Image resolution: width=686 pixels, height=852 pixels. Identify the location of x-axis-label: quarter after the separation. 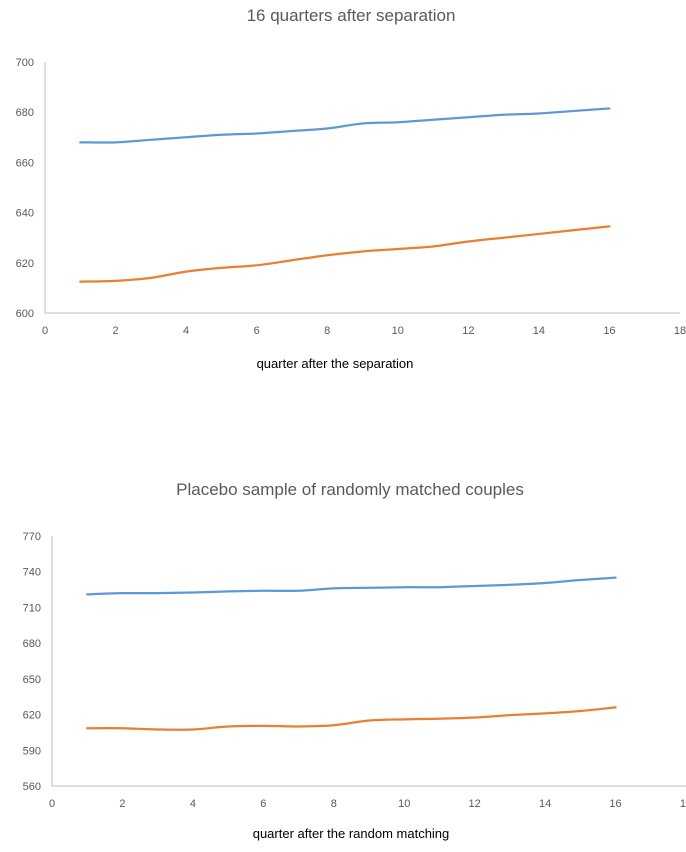
(335, 363).